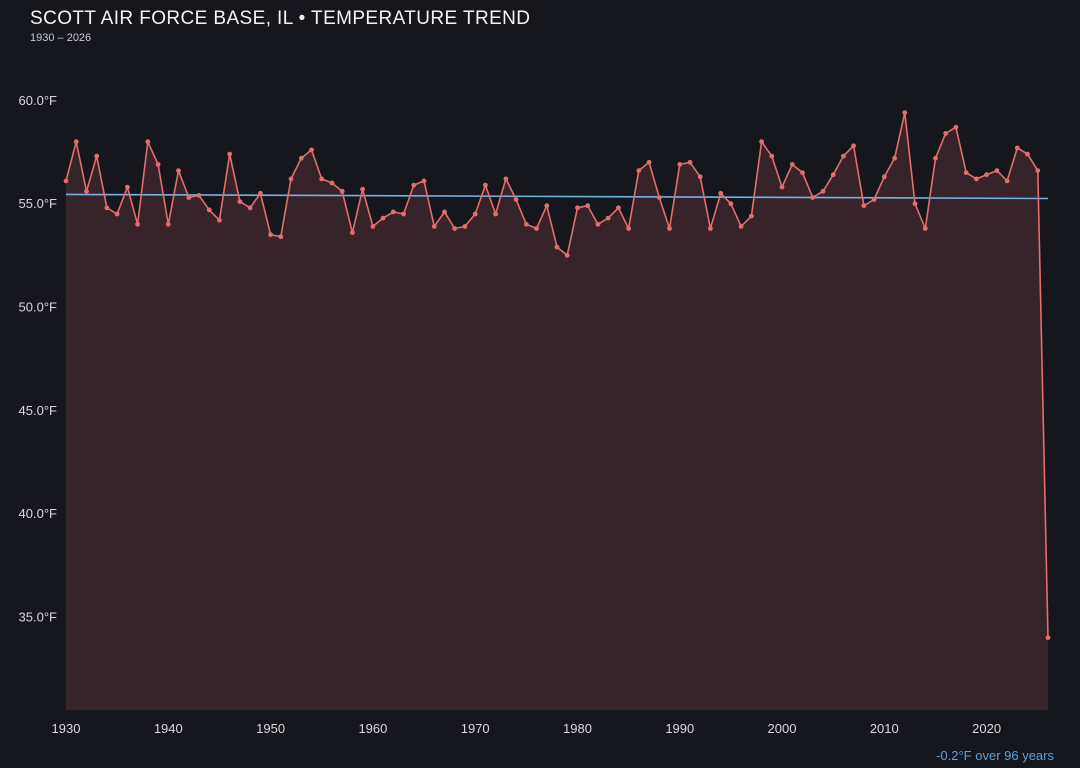 This screenshot has width=1080, height=768. What do you see at coordinates (995, 755) in the screenshot?
I see `trend-summary-label: -0.2°F over 96 years` at bounding box center [995, 755].